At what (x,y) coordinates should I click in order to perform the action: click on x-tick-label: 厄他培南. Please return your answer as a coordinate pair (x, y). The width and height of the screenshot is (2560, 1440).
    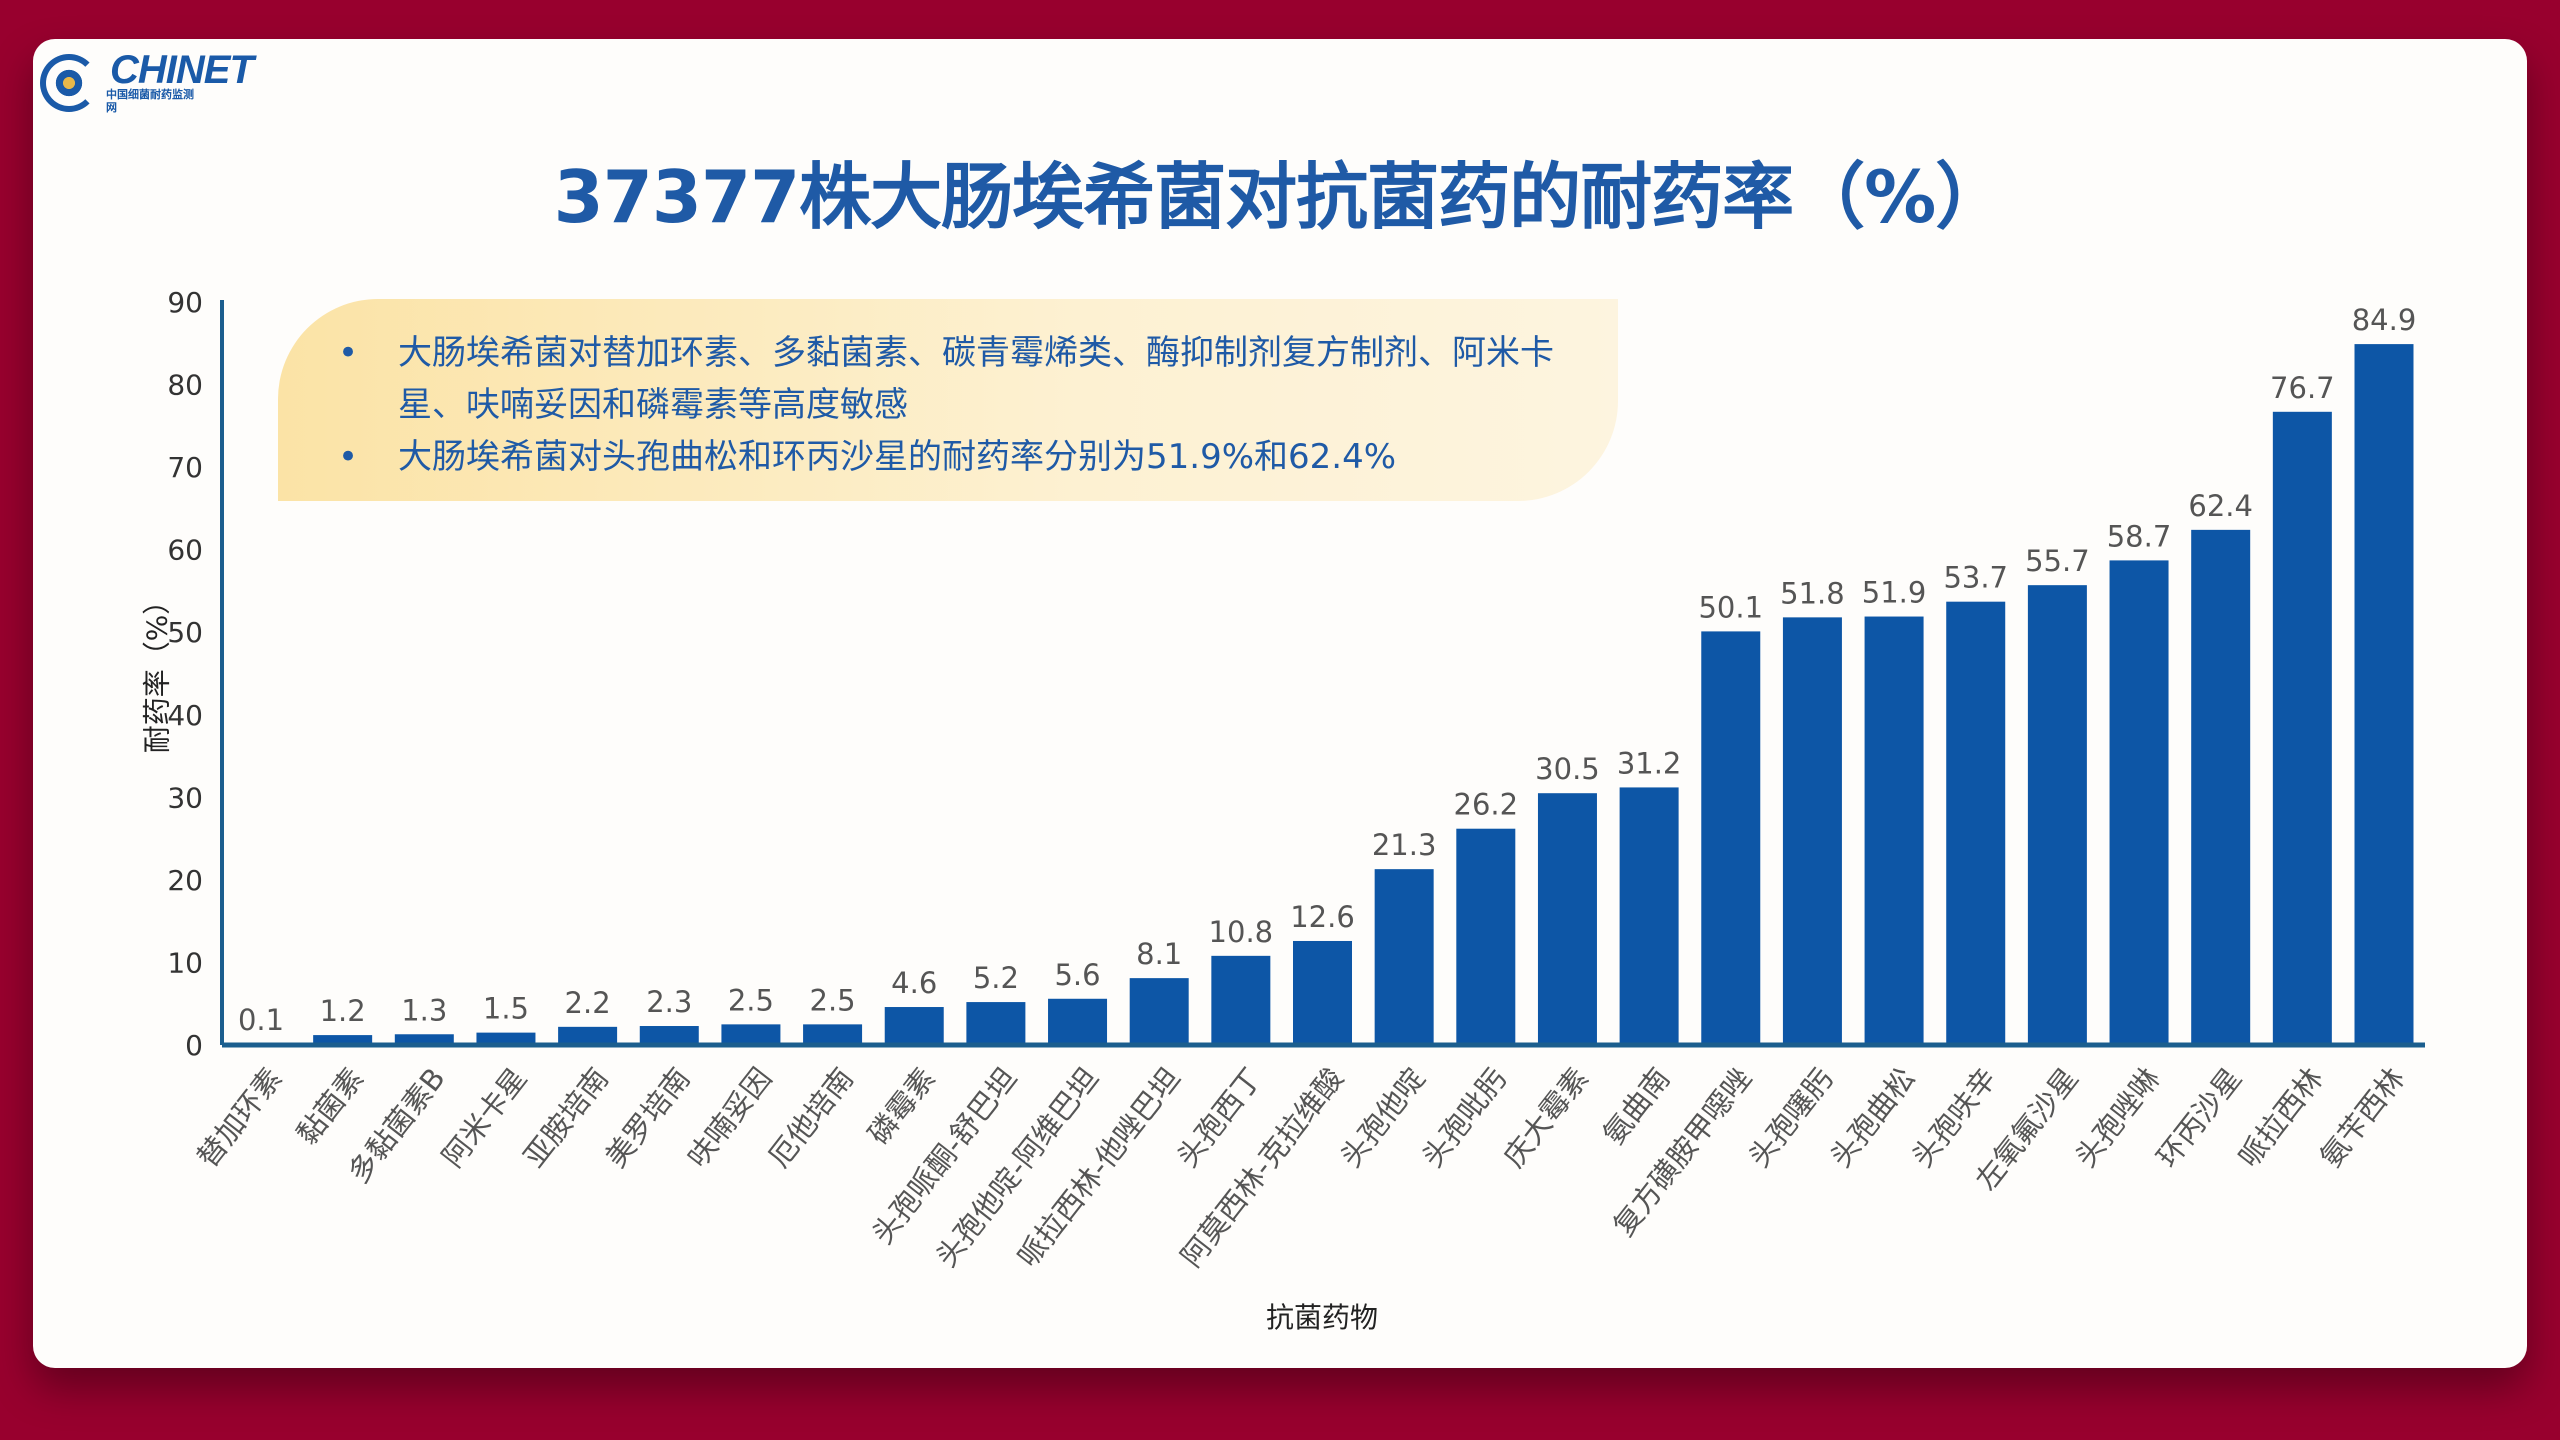
    Looking at the image, I should click on (811, 1117).